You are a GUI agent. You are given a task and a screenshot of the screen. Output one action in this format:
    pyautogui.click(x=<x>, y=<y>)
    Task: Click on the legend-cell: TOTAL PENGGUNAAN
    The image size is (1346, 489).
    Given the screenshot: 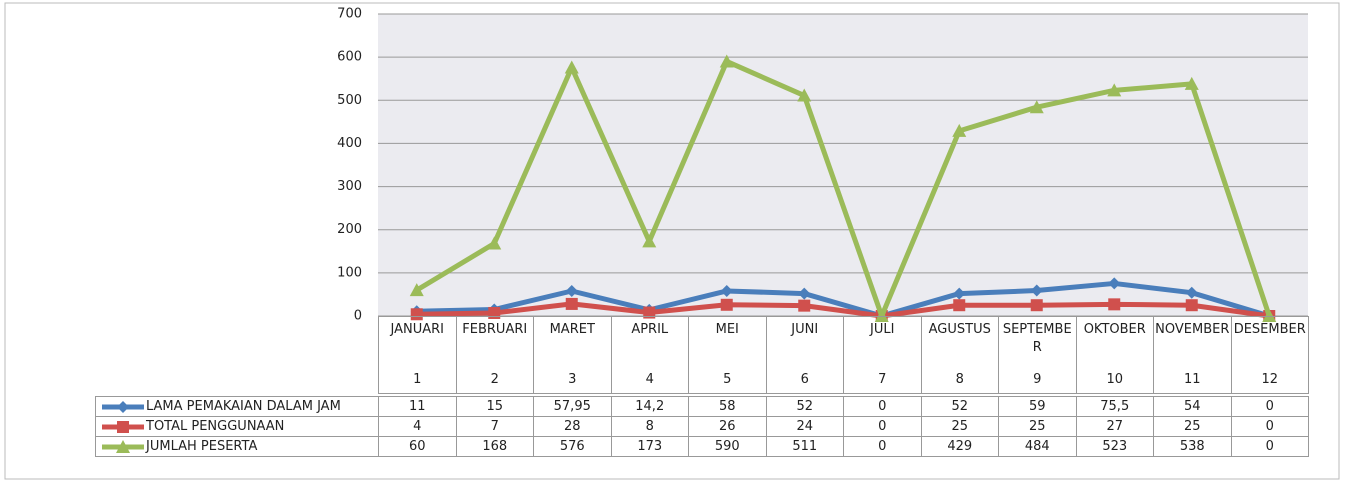 What is the action you would take?
    pyautogui.click(x=237, y=426)
    